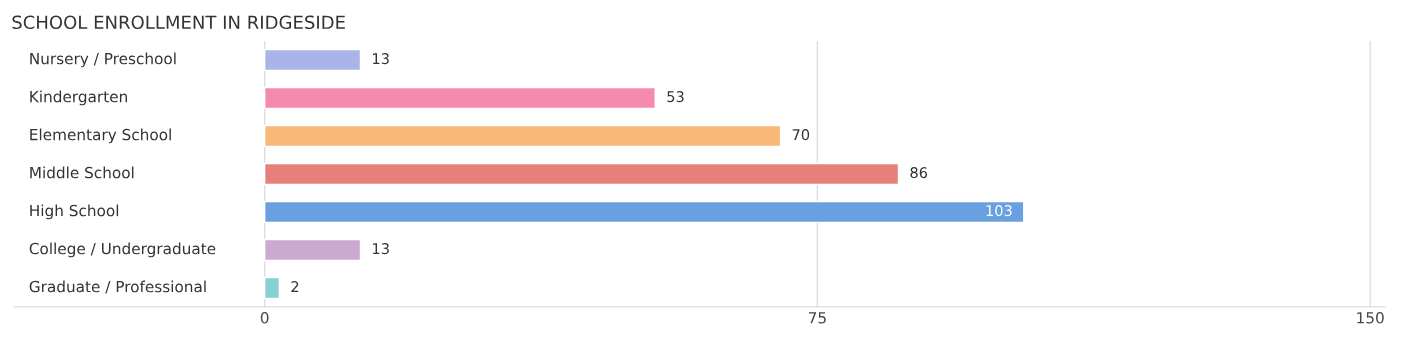 The width and height of the screenshot is (1406, 341). What do you see at coordinates (74, 212) in the screenshot?
I see `y-tick-label: High School` at bounding box center [74, 212].